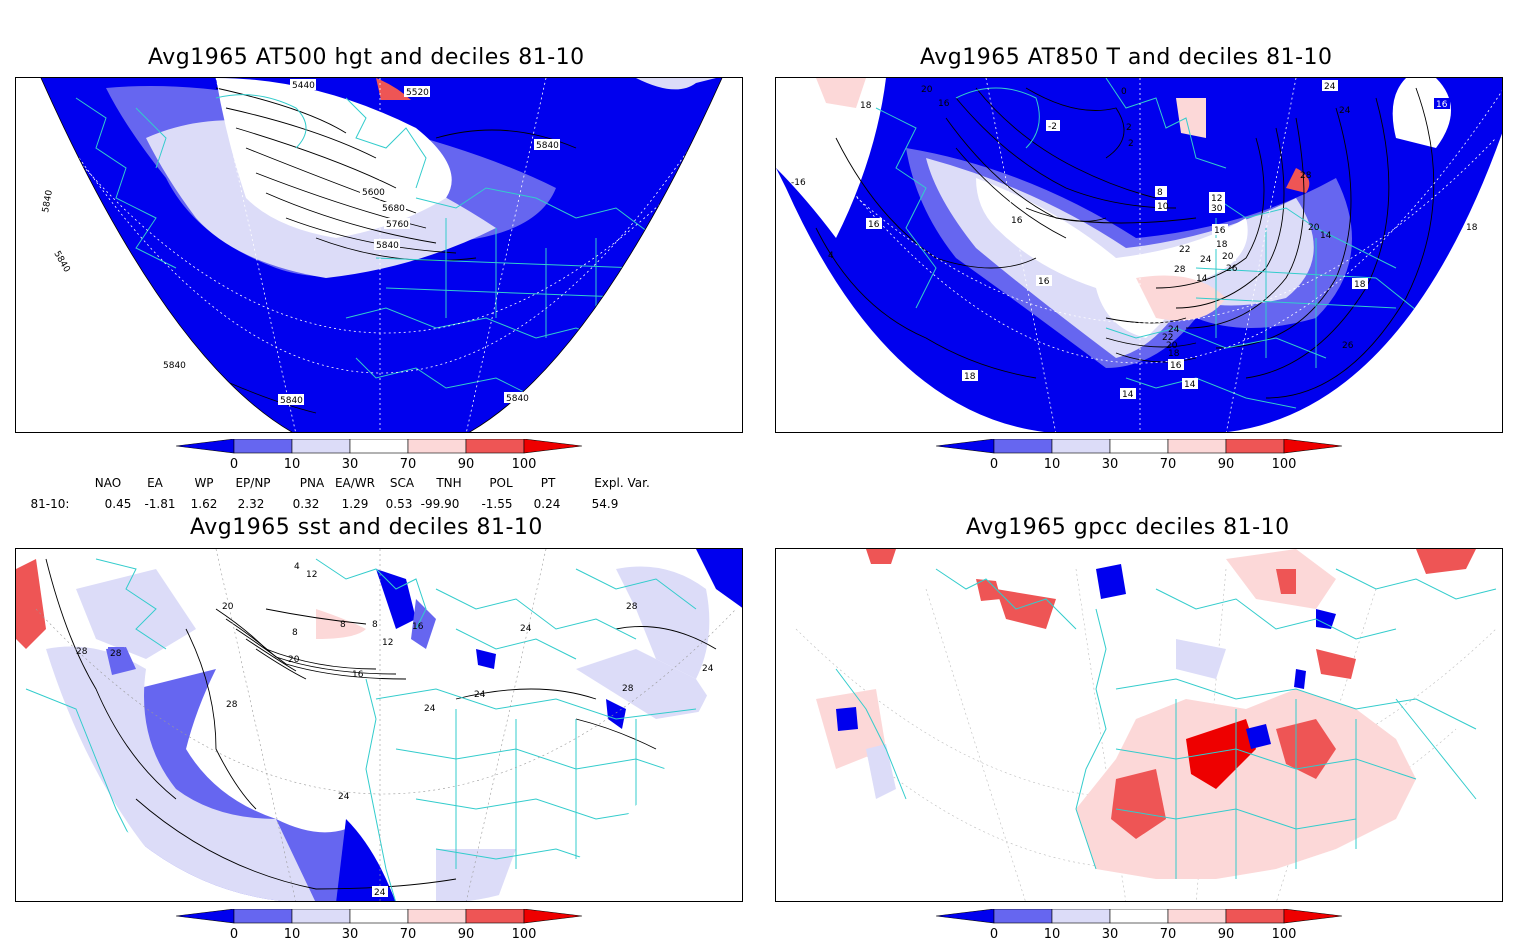 The width and height of the screenshot is (1520, 949). Describe the element at coordinates (632, 607) in the screenshot. I see `p3-label-16: 28` at that location.